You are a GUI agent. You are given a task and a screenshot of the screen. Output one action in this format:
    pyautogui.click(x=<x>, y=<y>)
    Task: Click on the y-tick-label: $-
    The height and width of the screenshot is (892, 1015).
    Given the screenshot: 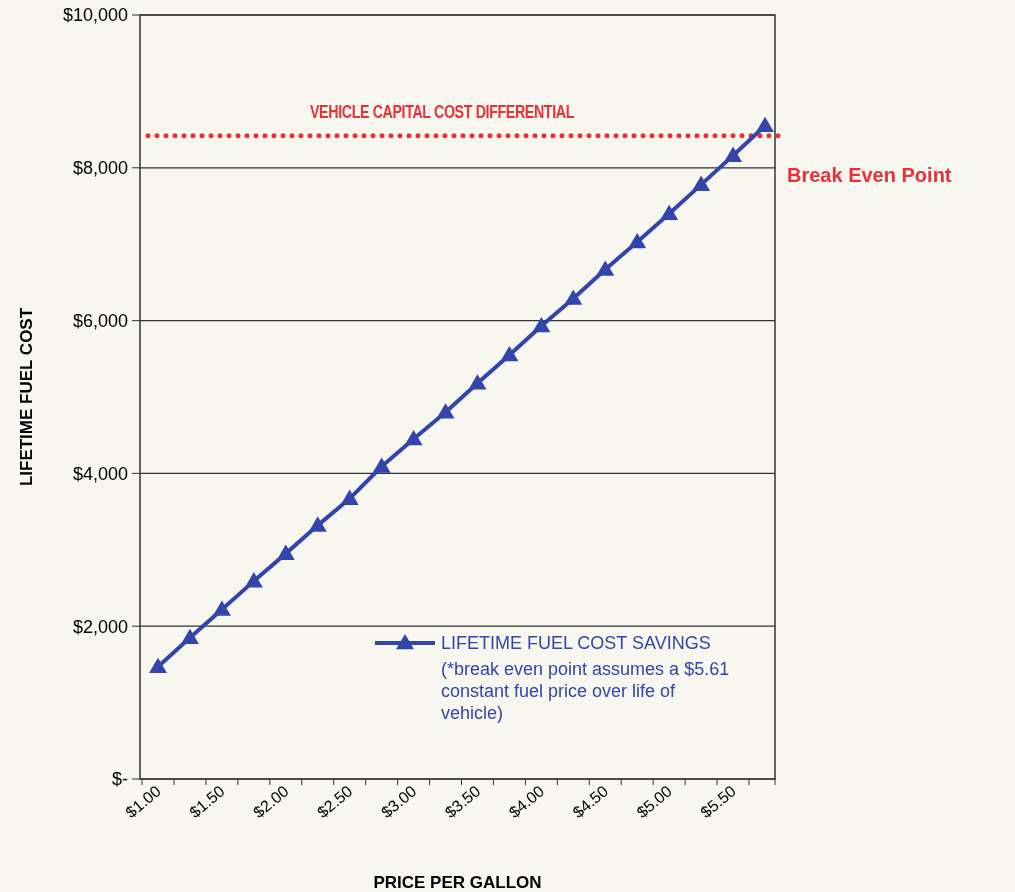 What is the action you would take?
    pyautogui.click(x=119, y=779)
    